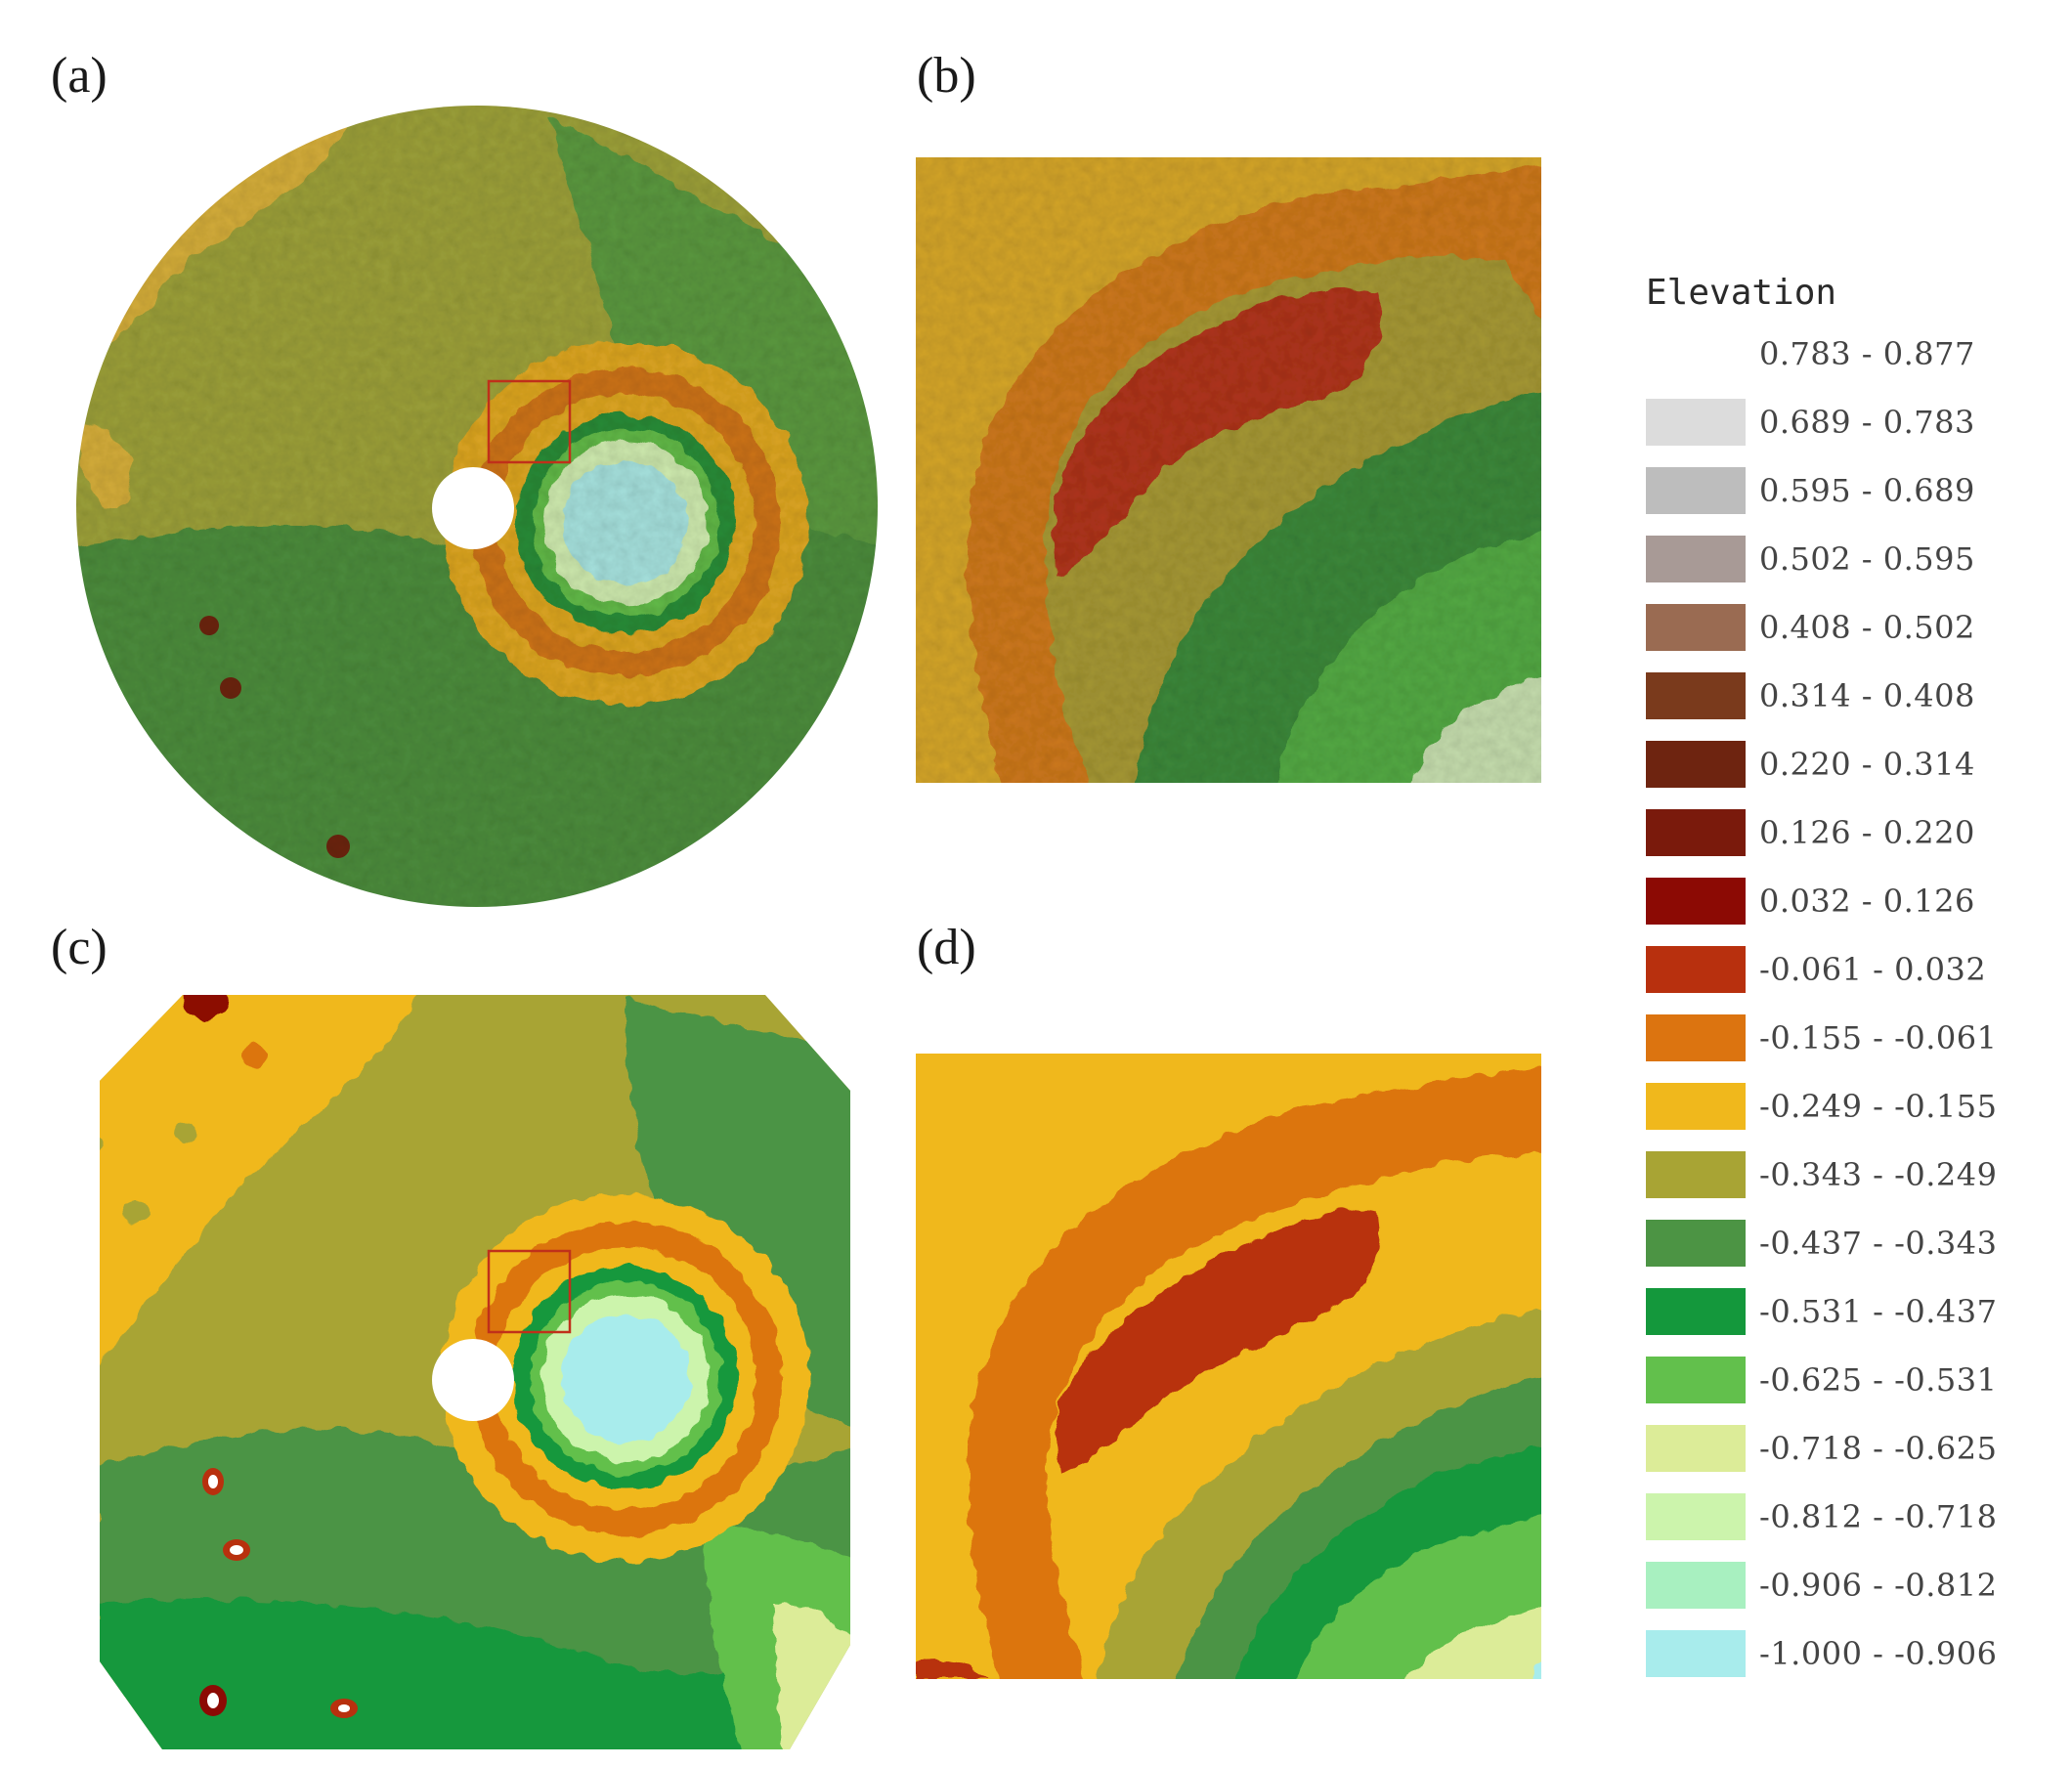 The height and width of the screenshot is (1767, 2072). Describe the element at coordinates (1878, 1449) in the screenshot. I see `legend-range-label: -0.718 - -0.625` at that location.